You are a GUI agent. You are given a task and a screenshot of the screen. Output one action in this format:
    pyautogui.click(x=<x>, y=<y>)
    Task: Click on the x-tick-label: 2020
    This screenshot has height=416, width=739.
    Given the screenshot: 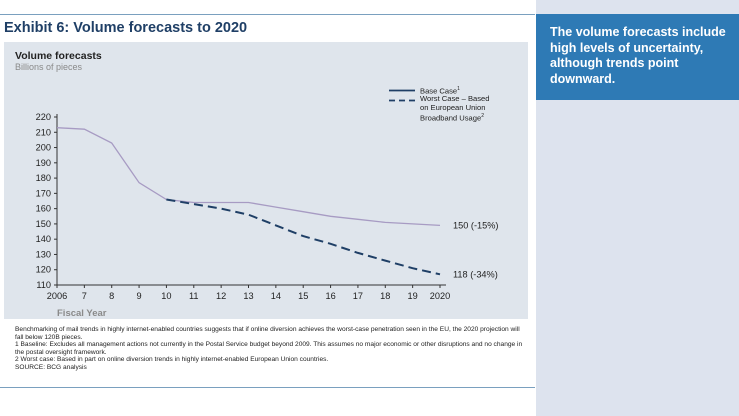 What is the action you would take?
    pyautogui.click(x=440, y=296)
    